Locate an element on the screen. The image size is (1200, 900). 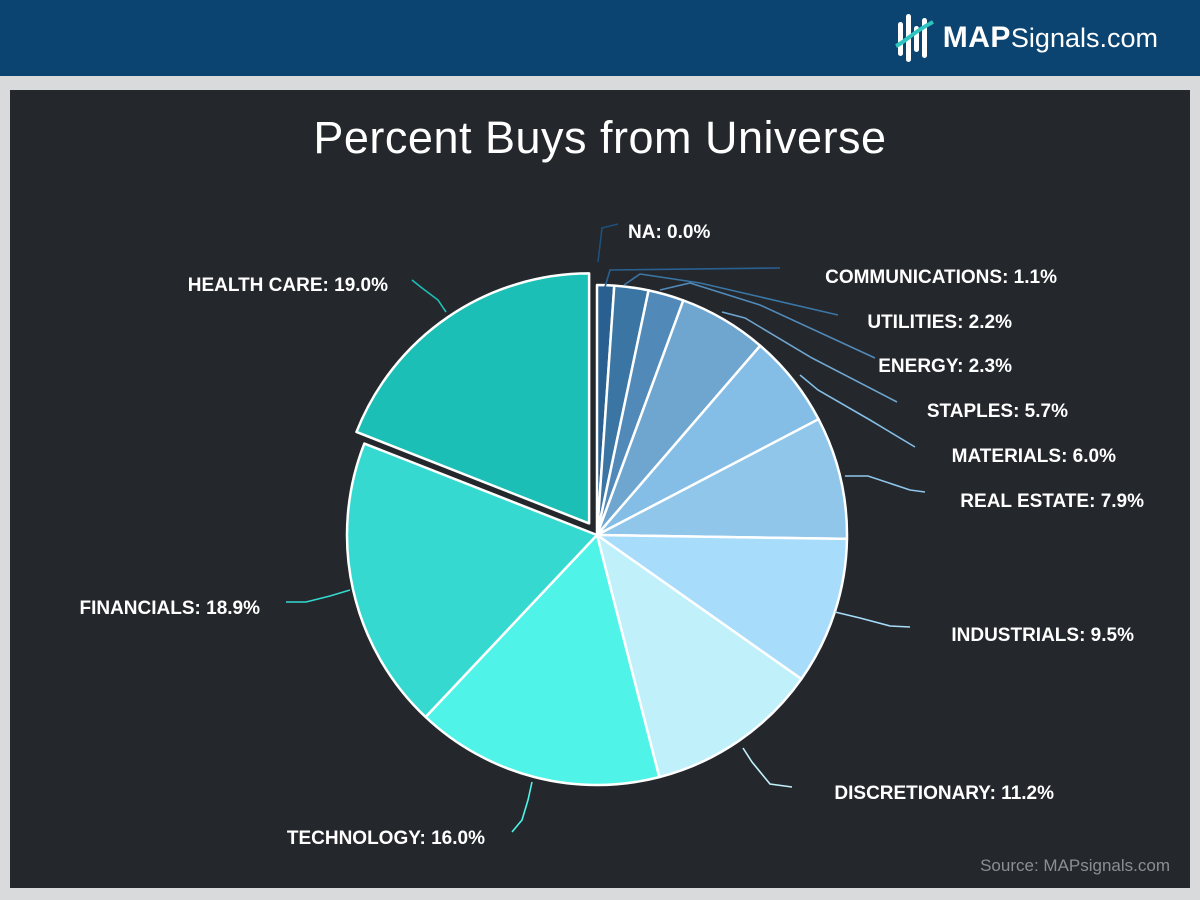
brand-name: MAPSignals.com is located at coordinates (1050, 38).